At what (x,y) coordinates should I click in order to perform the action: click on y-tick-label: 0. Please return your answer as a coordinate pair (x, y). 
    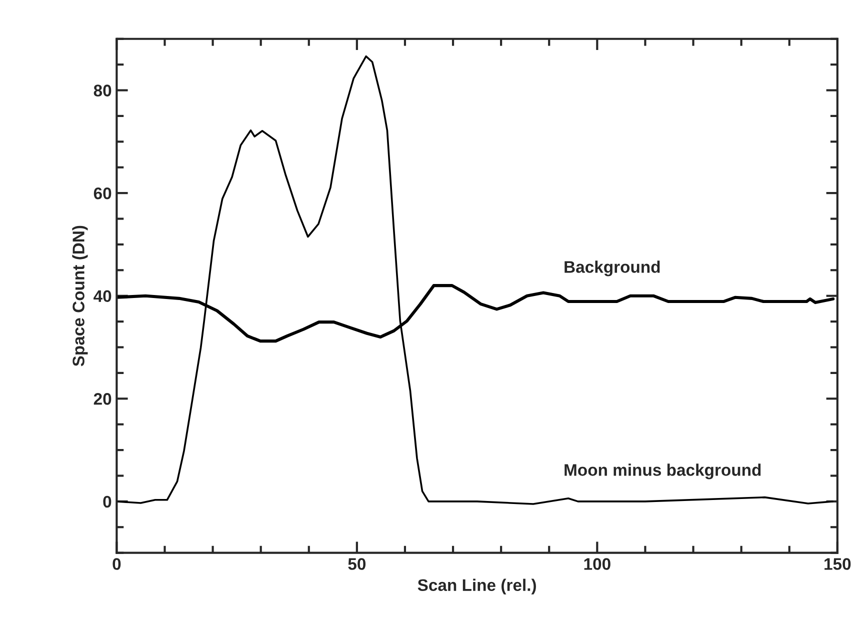
    Looking at the image, I should click on (107, 502).